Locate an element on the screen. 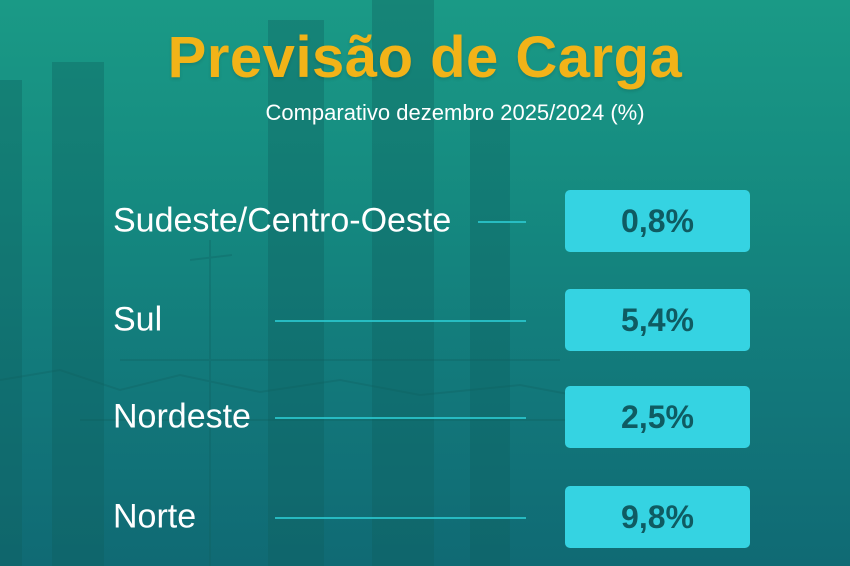 The image size is (850, 566). region-row-norte: Norte 9,8% is located at coordinates (425, 517).